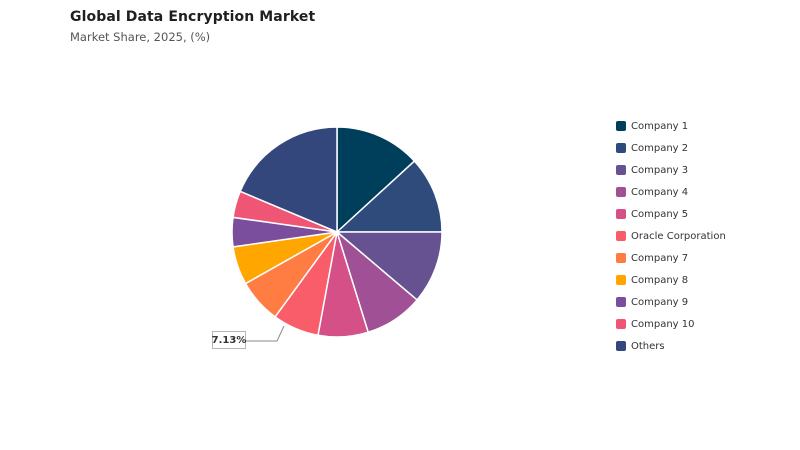  I want to click on legend-item-oracle-corporation: Oracle Corporation, so click(671, 236).